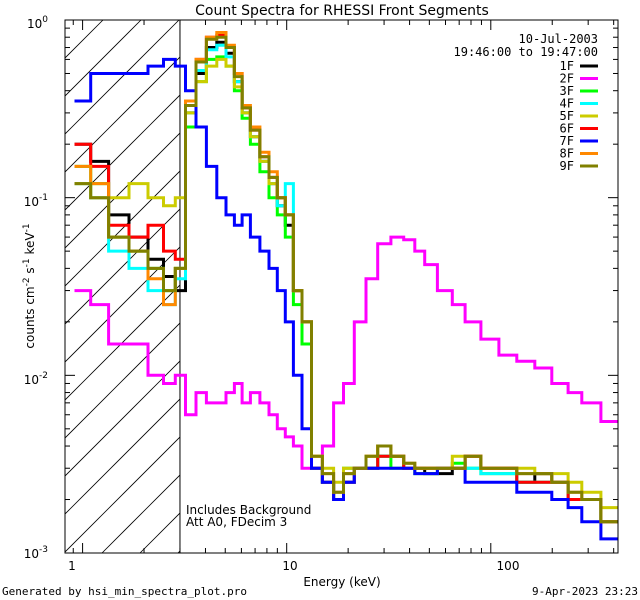 Image resolution: width=640 pixels, height=600 pixels. What do you see at coordinates (567, 66) in the screenshot?
I see `legend-label-1F: 1F` at bounding box center [567, 66].